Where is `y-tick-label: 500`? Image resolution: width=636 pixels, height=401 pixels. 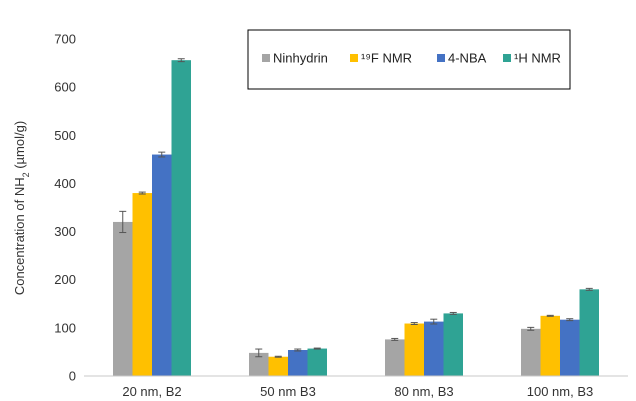
y-tick-label: 500 is located at coordinates (65, 135).